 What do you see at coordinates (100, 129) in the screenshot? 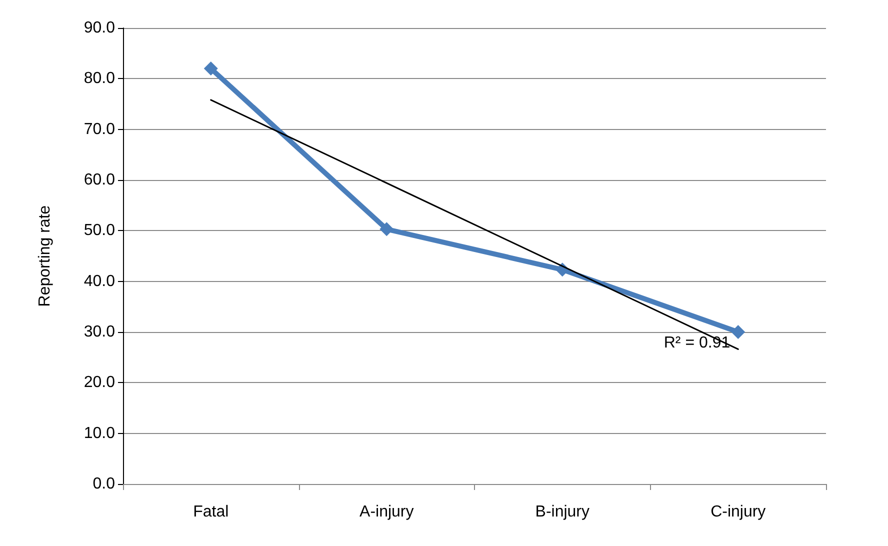
I see `y-tick-label: 70.0` at bounding box center [100, 129].